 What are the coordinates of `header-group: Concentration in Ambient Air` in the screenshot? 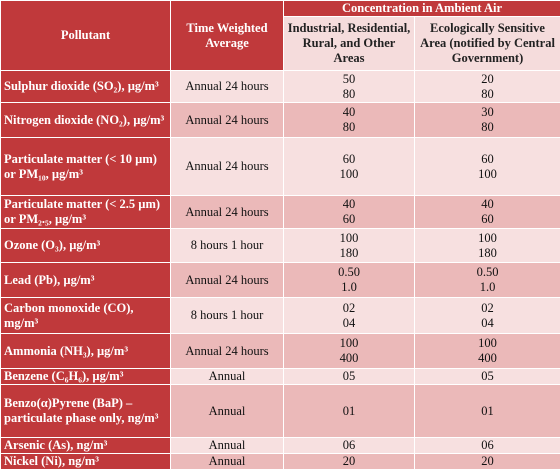 It's located at (421, 8).